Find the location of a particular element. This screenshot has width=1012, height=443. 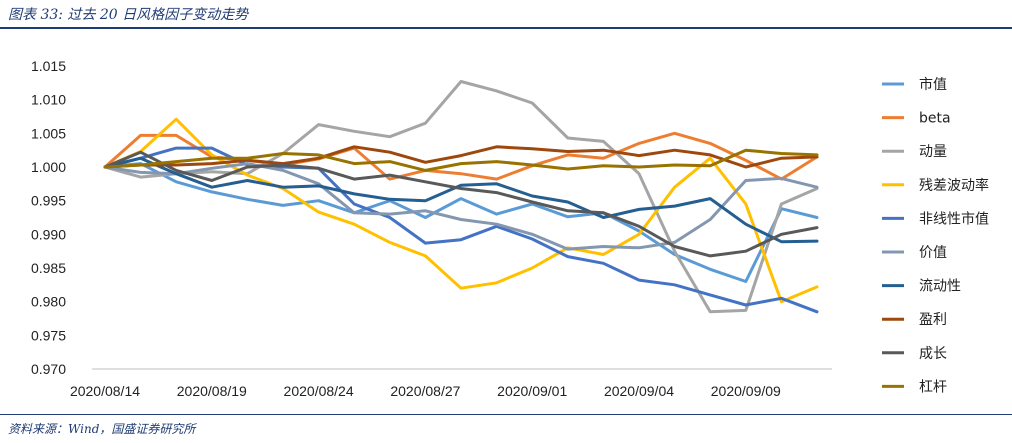

legend-label: 残差波动率 is located at coordinates (954, 185).